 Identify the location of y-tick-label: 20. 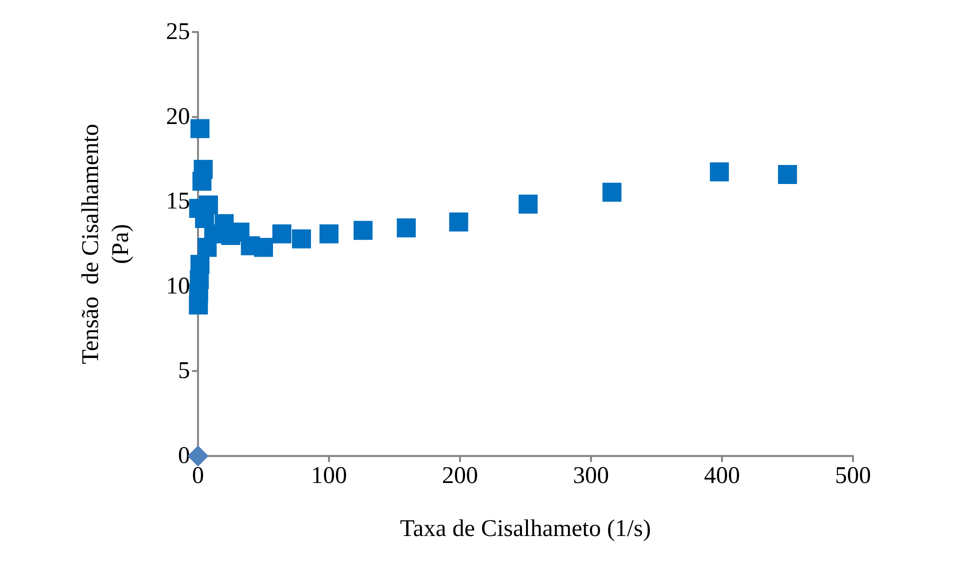
(178, 117).